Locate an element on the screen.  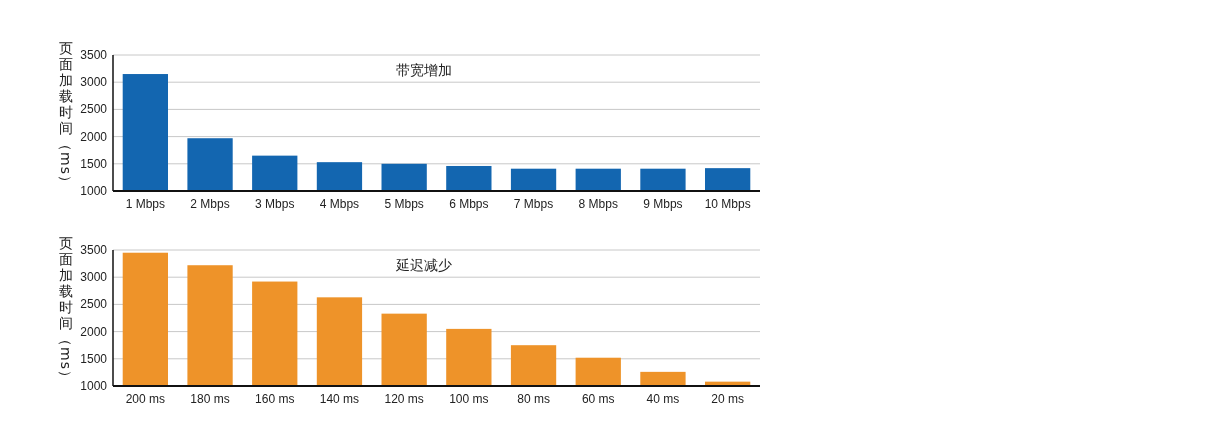
x-tick-label: 140 ms is located at coordinates (339, 399).